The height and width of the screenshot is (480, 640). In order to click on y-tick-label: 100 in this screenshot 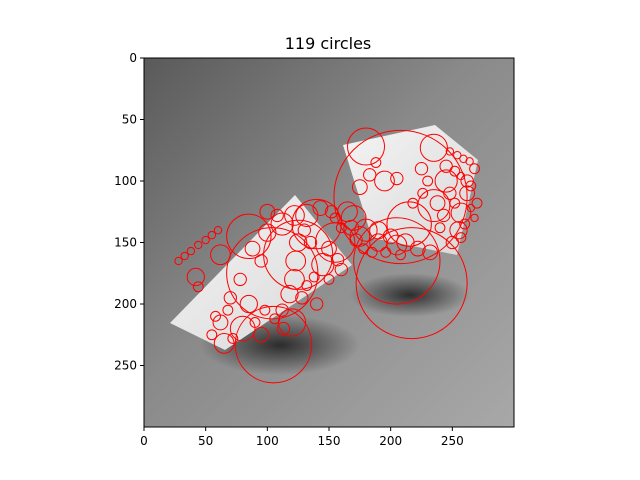, I will do `click(125, 181)`.